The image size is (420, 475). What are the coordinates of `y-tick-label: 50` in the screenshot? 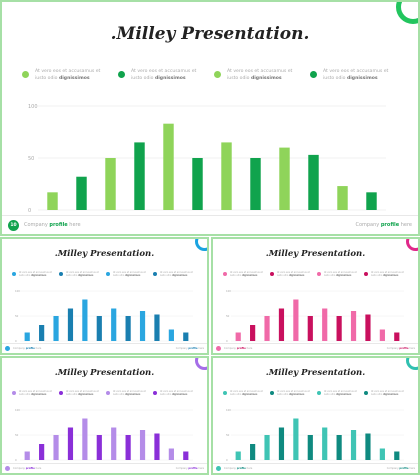 It's located at (17, 316).